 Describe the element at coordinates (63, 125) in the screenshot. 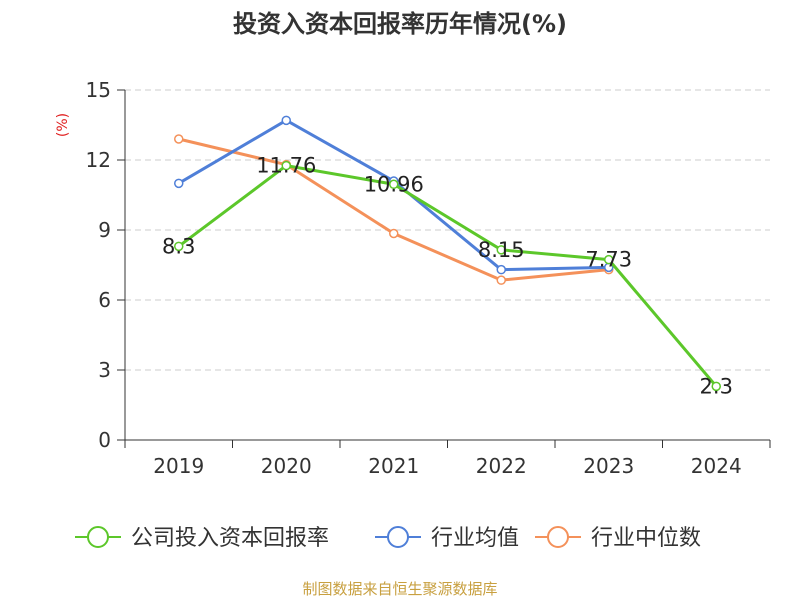

I see `y-axis-label: (%)` at that location.